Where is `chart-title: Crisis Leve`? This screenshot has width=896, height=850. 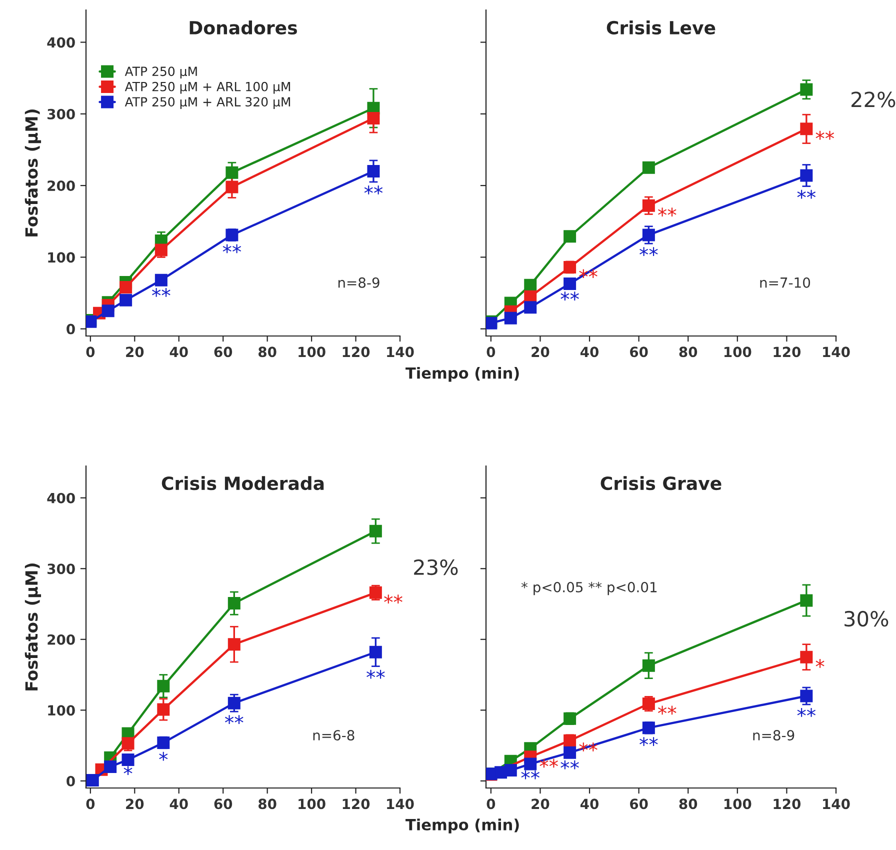
chart-title: Crisis Leve is located at coordinates (661, 27).